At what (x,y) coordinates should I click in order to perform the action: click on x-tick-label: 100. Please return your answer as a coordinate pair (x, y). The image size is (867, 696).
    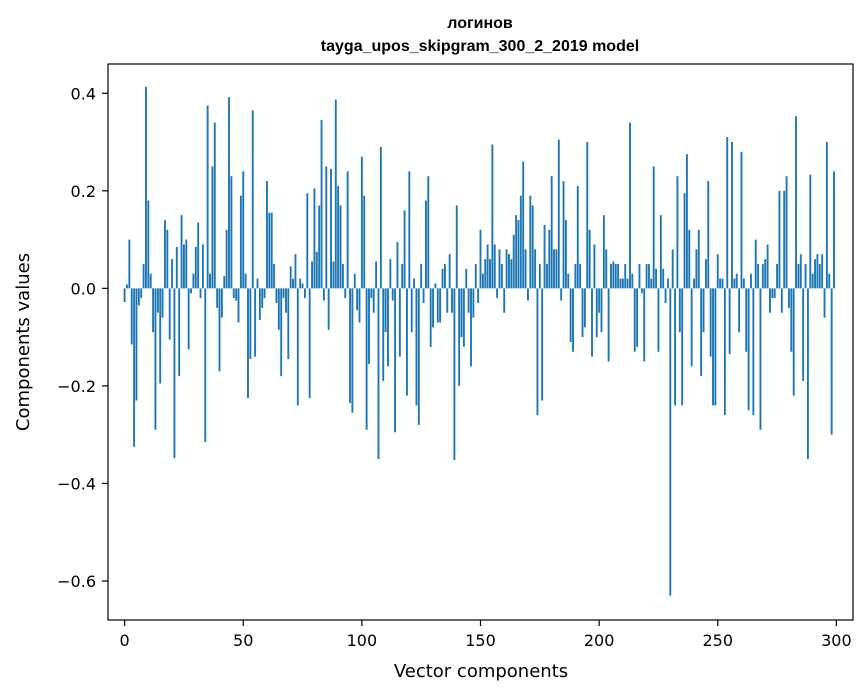
    Looking at the image, I should click on (362, 640).